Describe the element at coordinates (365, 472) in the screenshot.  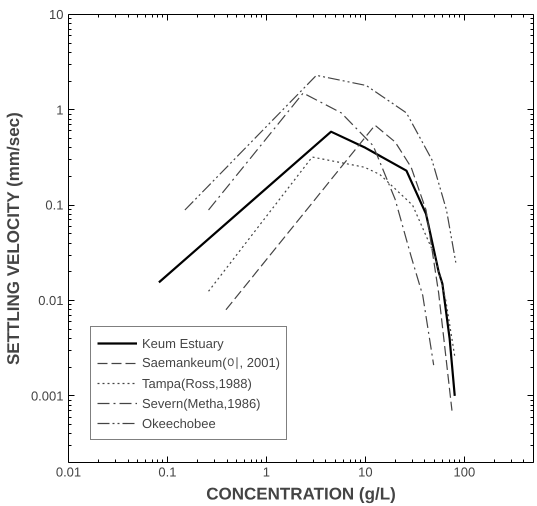
I see `x-tick-label: 10` at that location.